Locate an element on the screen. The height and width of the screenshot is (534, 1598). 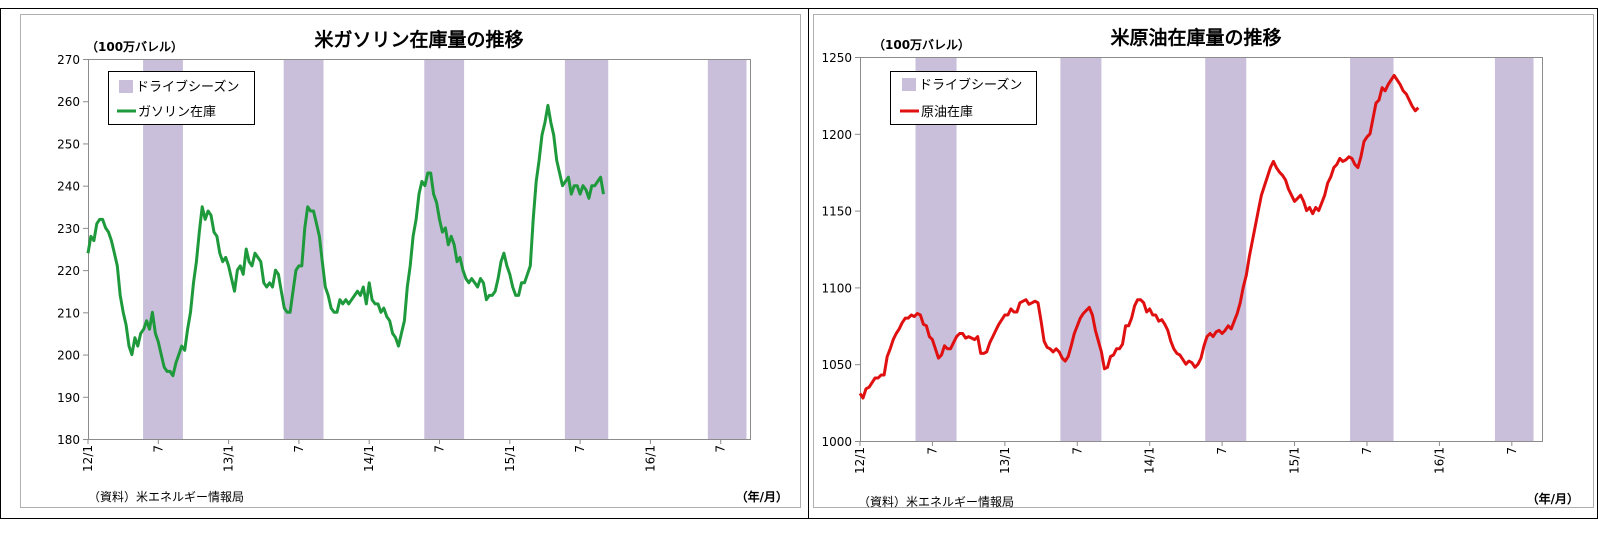
y-tick-label: 1200 is located at coordinates (836, 135).